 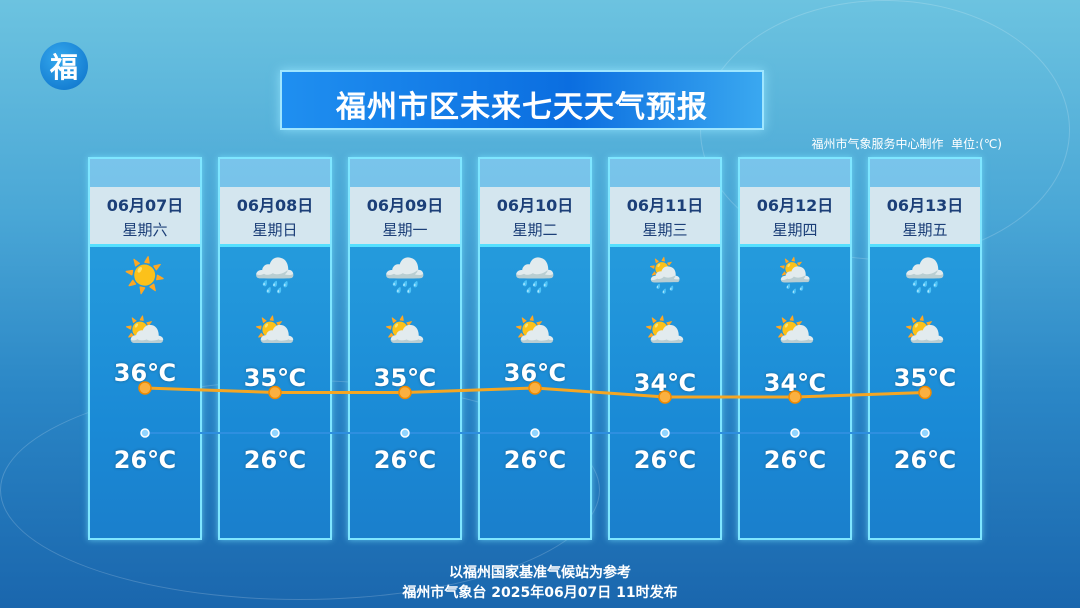 I want to click on title-banner: 福州市区未来七天天气预报, so click(x=522, y=100).